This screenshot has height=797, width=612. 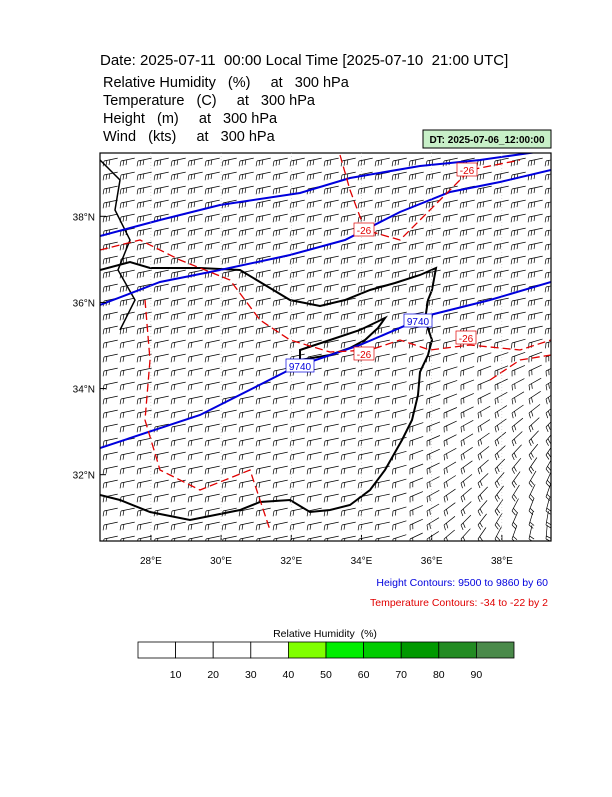 I want to click on x-tick-label: 32°E, so click(x=291, y=561).